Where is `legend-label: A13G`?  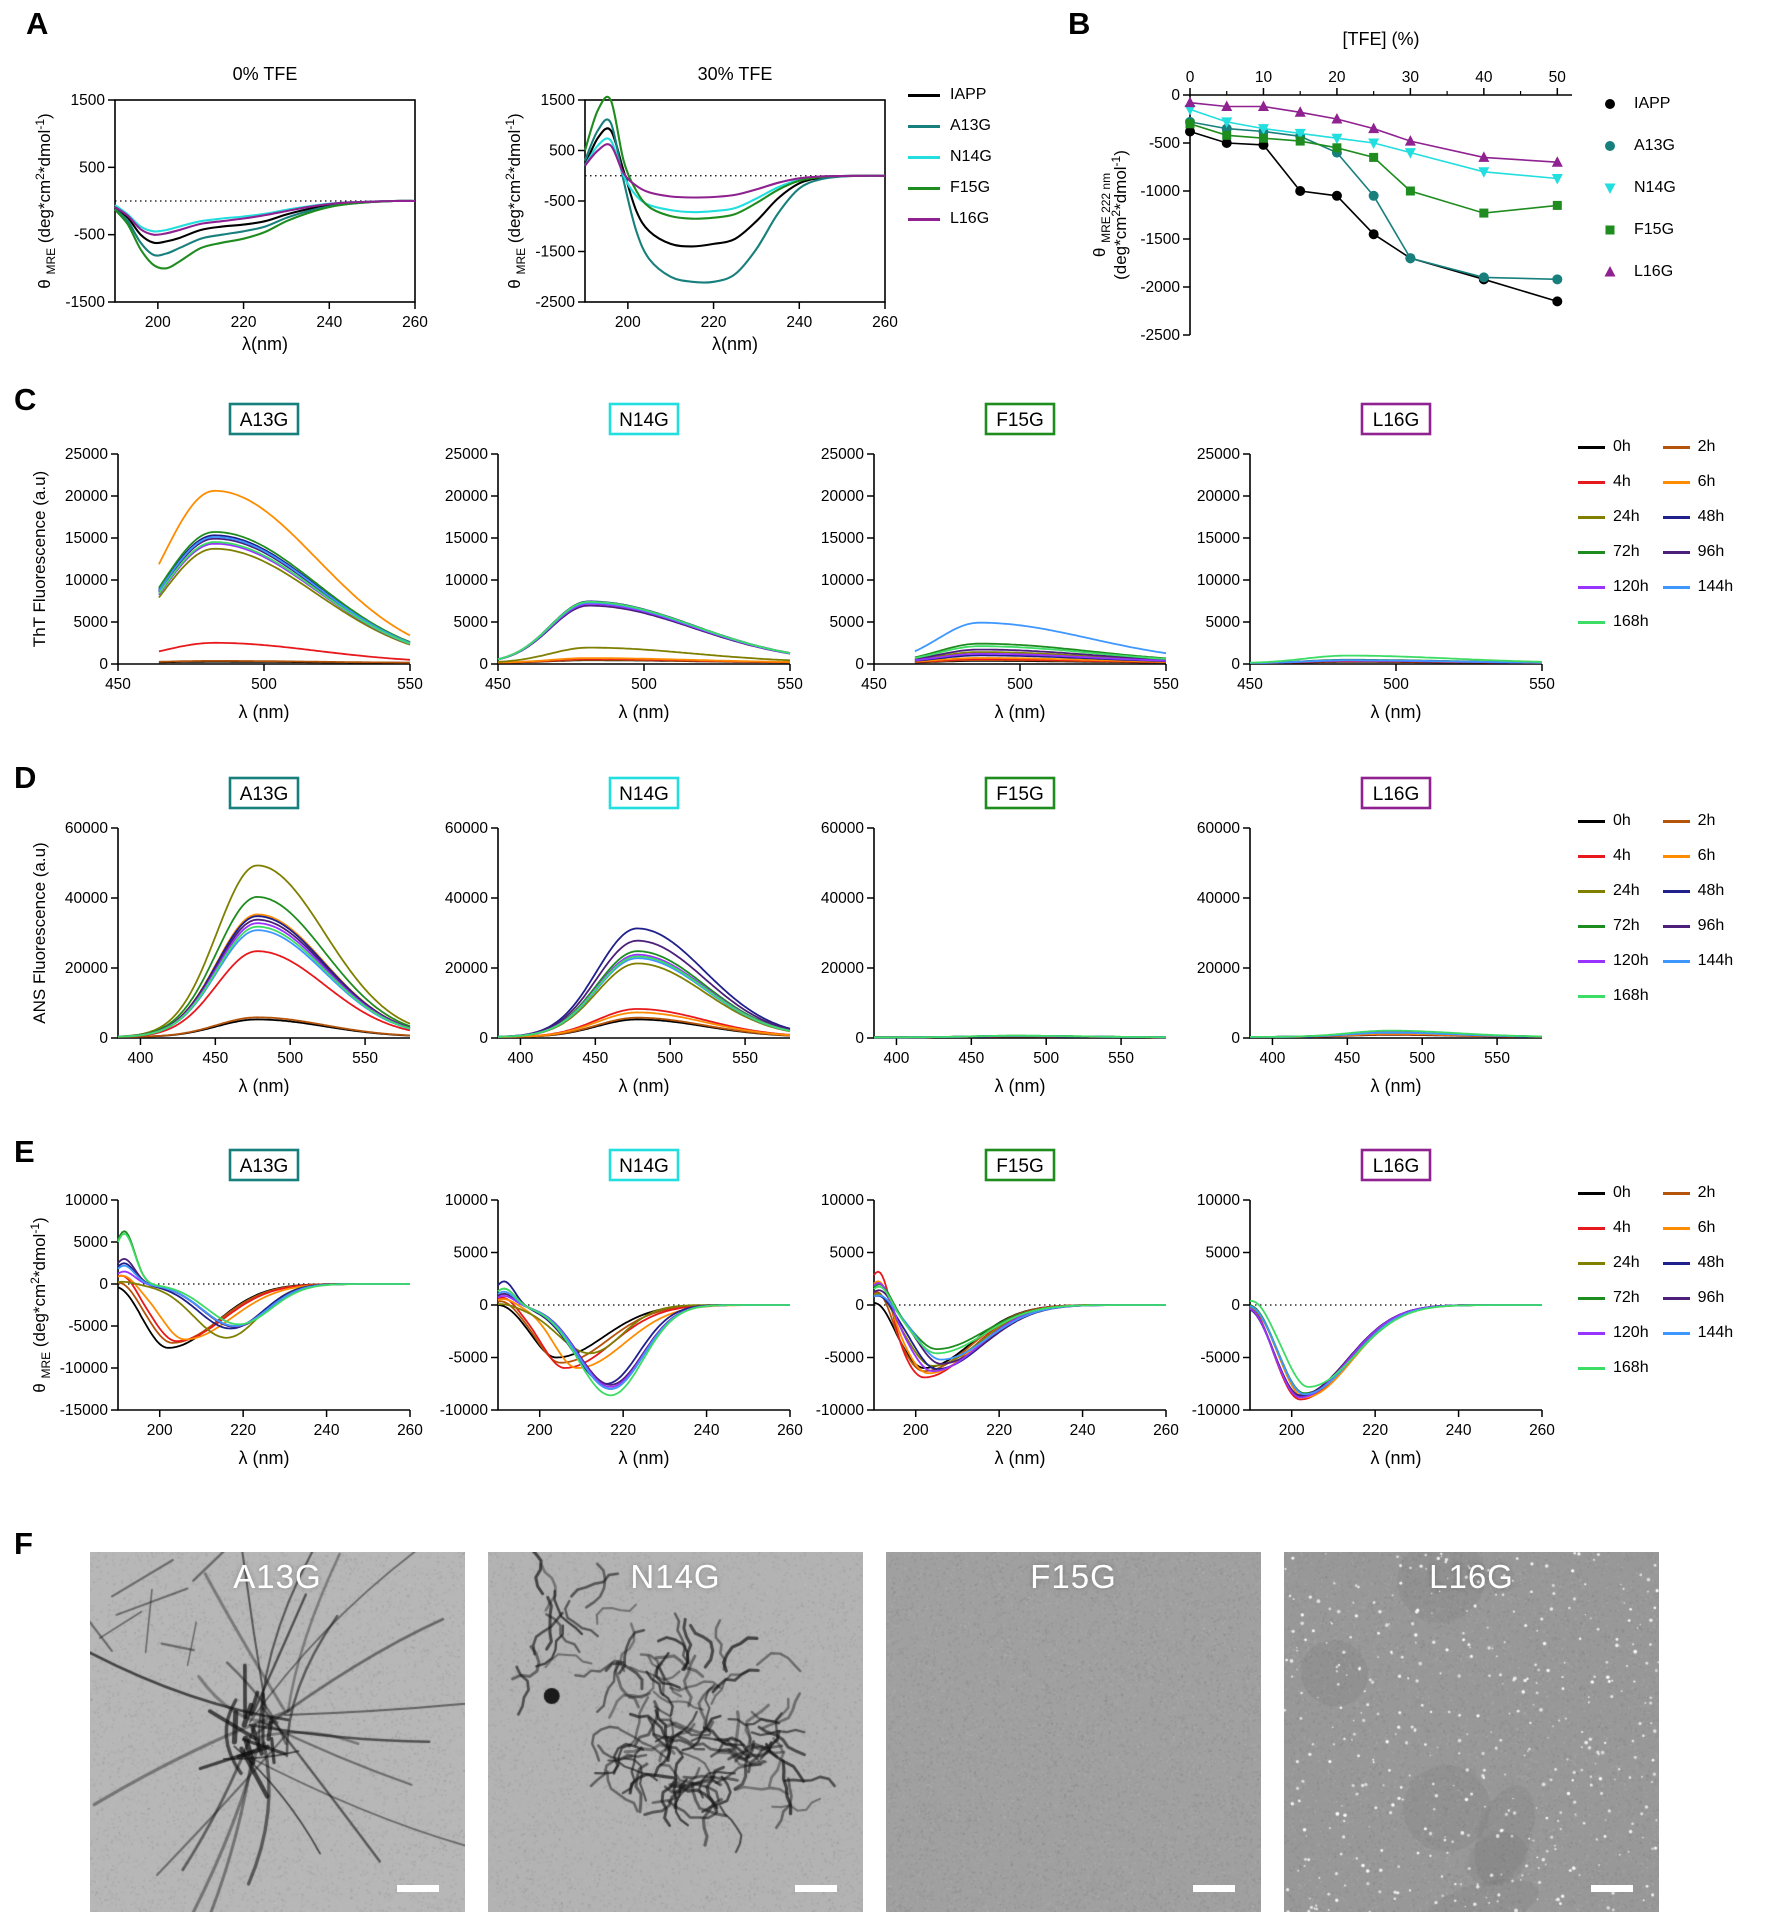
legend-label: A13G is located at coordinates (1654, 145).